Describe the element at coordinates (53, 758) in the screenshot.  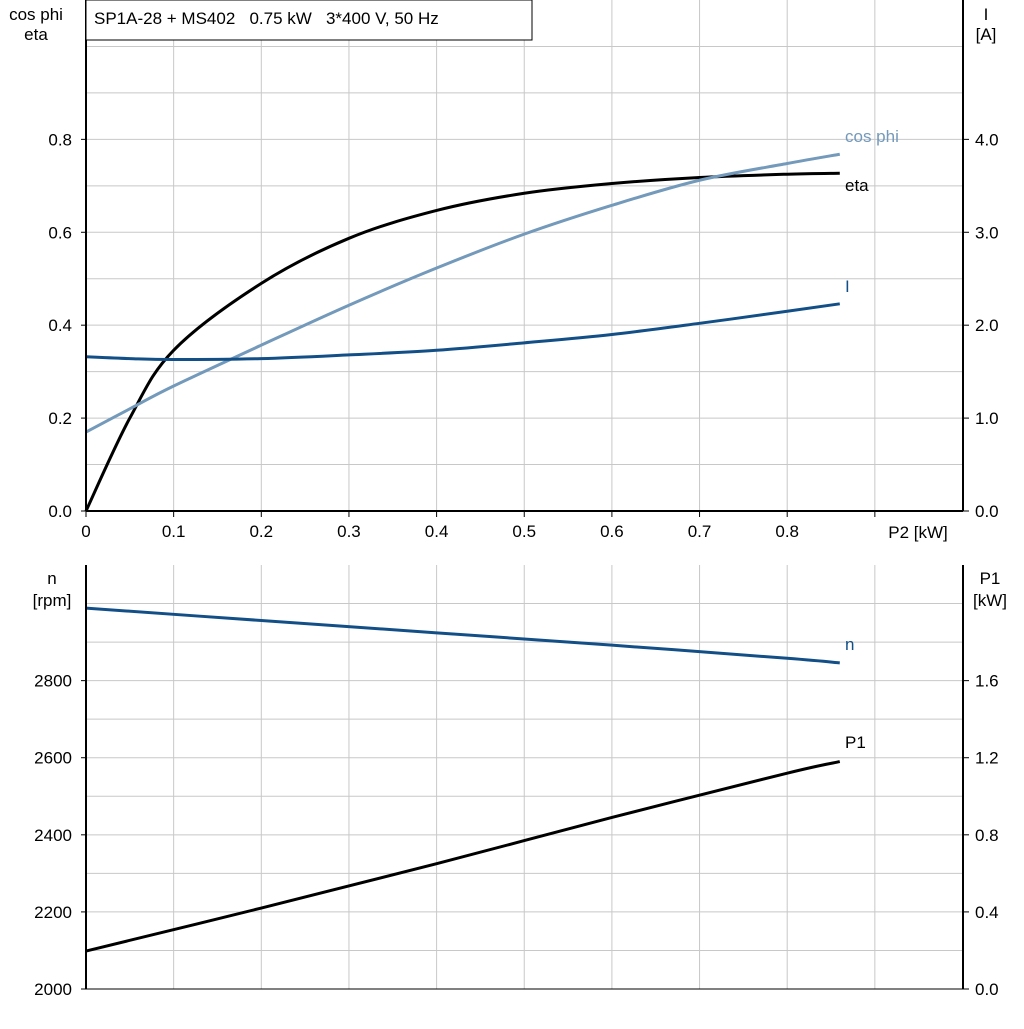
I see `left-tick-label: 2600` at that location.